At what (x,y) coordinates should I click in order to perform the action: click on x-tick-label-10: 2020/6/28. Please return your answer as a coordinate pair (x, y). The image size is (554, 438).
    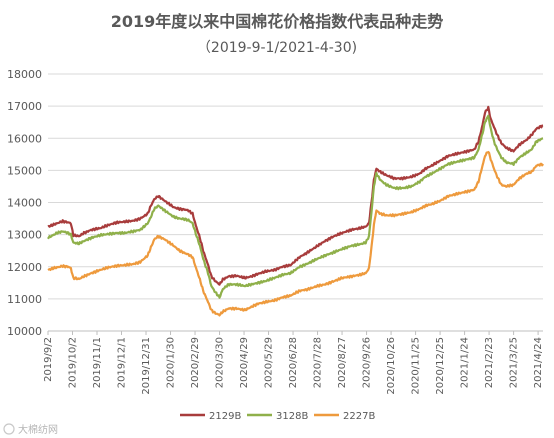
    Looking at the image, I should click on (293, 362).